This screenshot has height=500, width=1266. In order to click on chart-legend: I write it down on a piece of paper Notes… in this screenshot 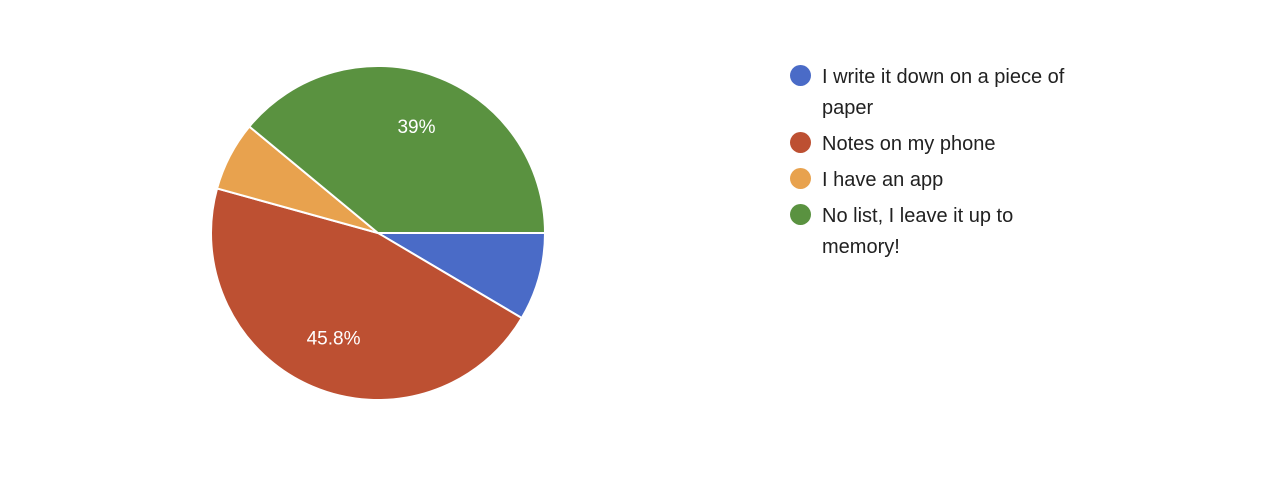, I will do `click(935, 165)`.